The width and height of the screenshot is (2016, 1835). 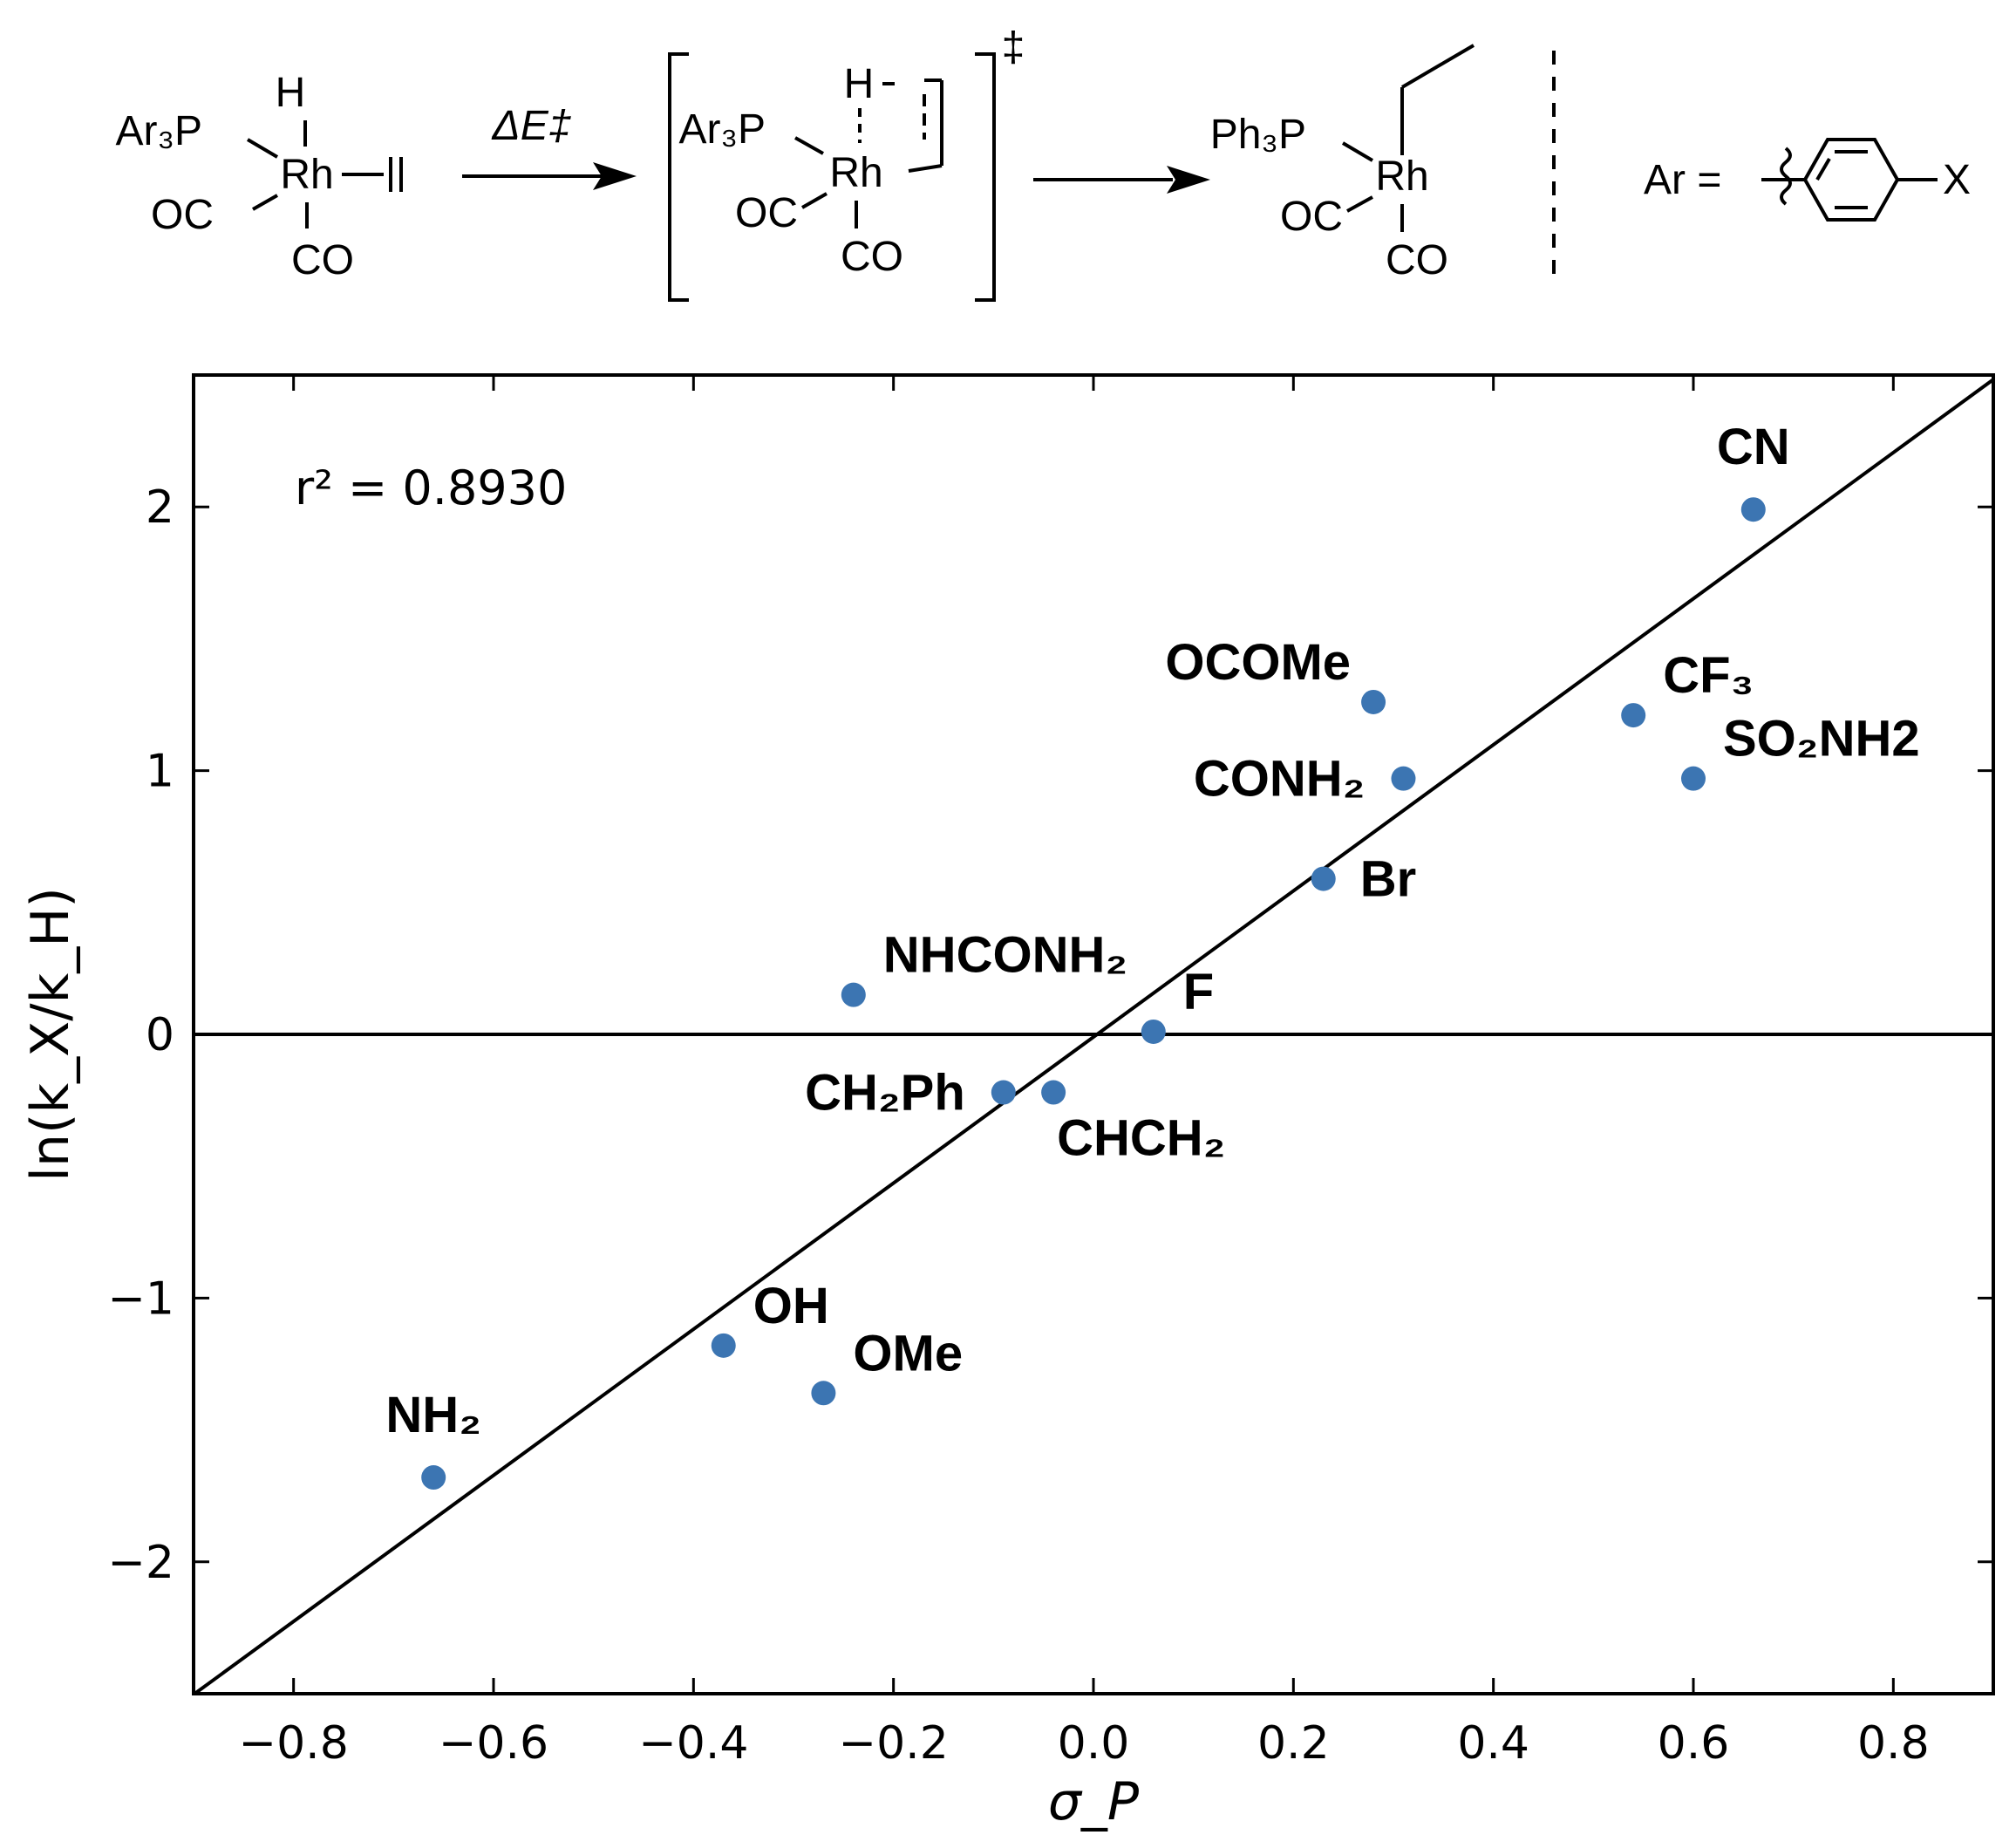 What do you see at coordinates (160, 772) in the screenshot?
I see `y-tick-label: 1` at bounding box center [160, 772].